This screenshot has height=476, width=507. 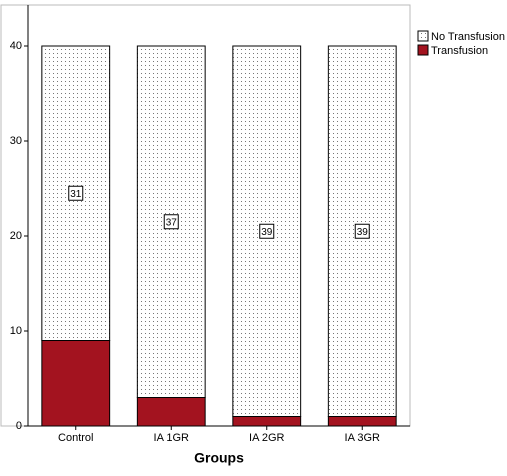 I want to click on value-label: 37, so click(x=172, y=222).